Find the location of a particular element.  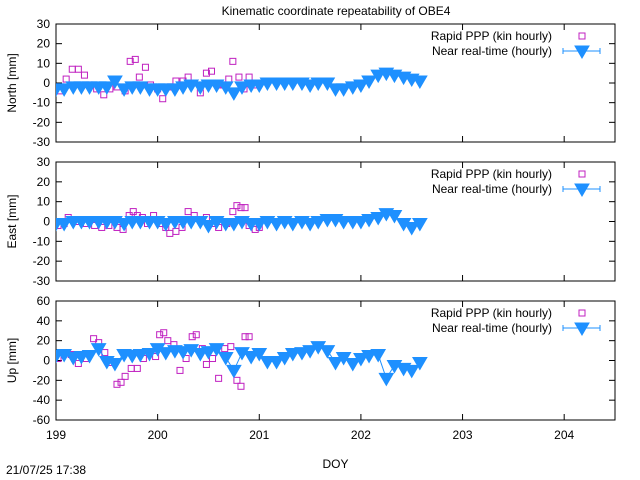

x-tick-label: 200 is located at coordinates (158, 435).